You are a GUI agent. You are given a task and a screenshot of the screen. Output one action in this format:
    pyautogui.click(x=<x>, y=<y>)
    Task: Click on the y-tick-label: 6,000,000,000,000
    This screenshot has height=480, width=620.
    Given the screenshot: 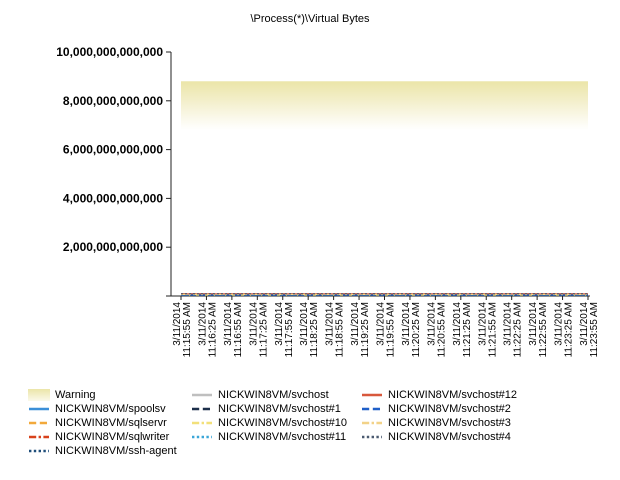 What is the action you would take?
    pyautogui.click(x=113, y=150)
    